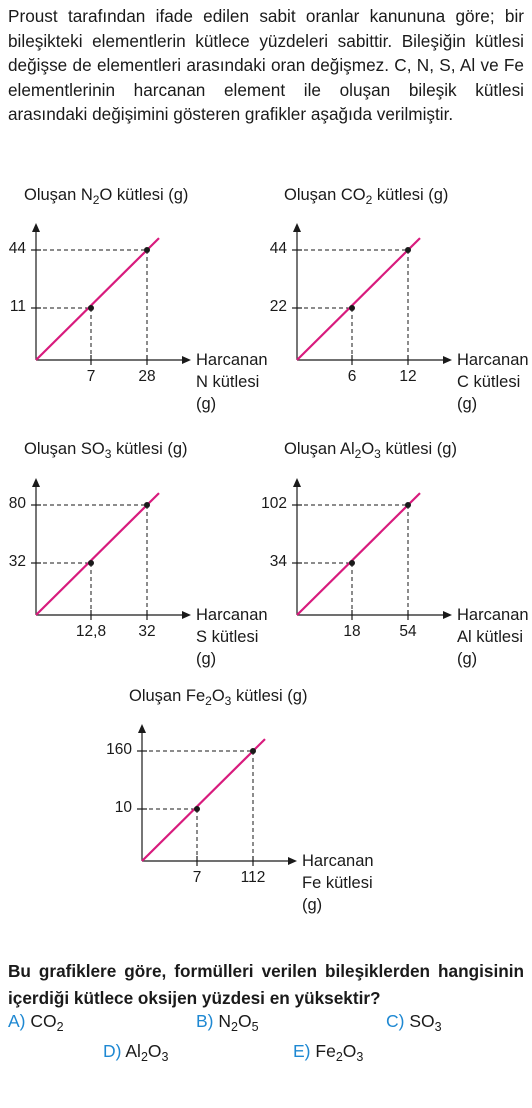  I want to click on x-tick-label: 28, so click(147, 376).